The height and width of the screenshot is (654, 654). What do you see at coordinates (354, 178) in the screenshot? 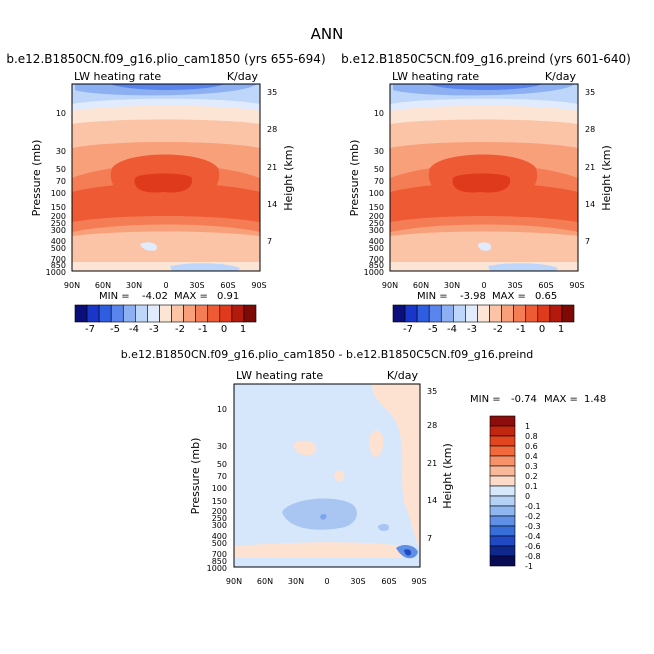
I see `right-ylabel: Pressure (mb)` at bounding box center [354, 178].